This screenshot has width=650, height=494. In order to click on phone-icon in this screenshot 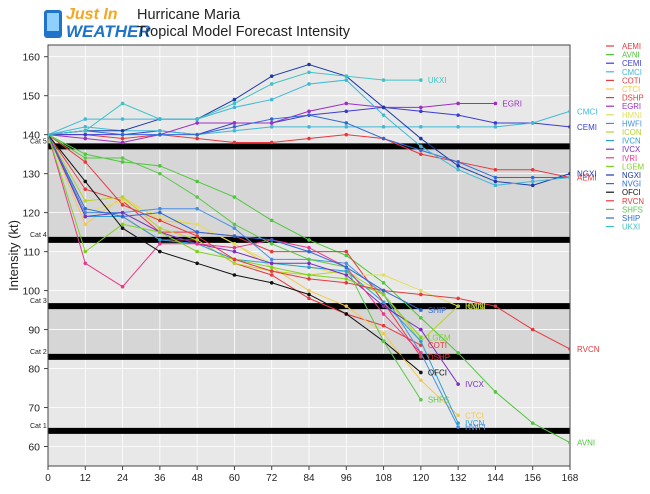, I will do `click(53, 24)`.